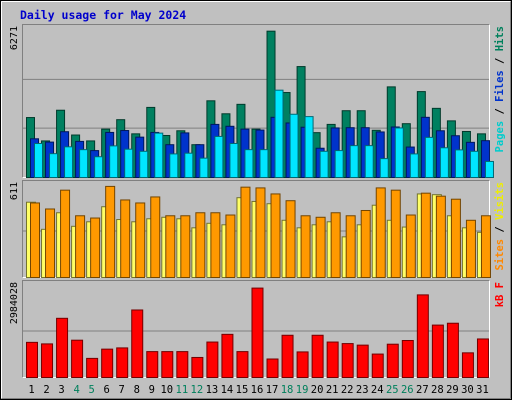 This screenshot has height=400, width=512. Describe the element at coordinates (103, 15) in the screenshot. I see `chart-title: Daily usage for May 2024` at that location.